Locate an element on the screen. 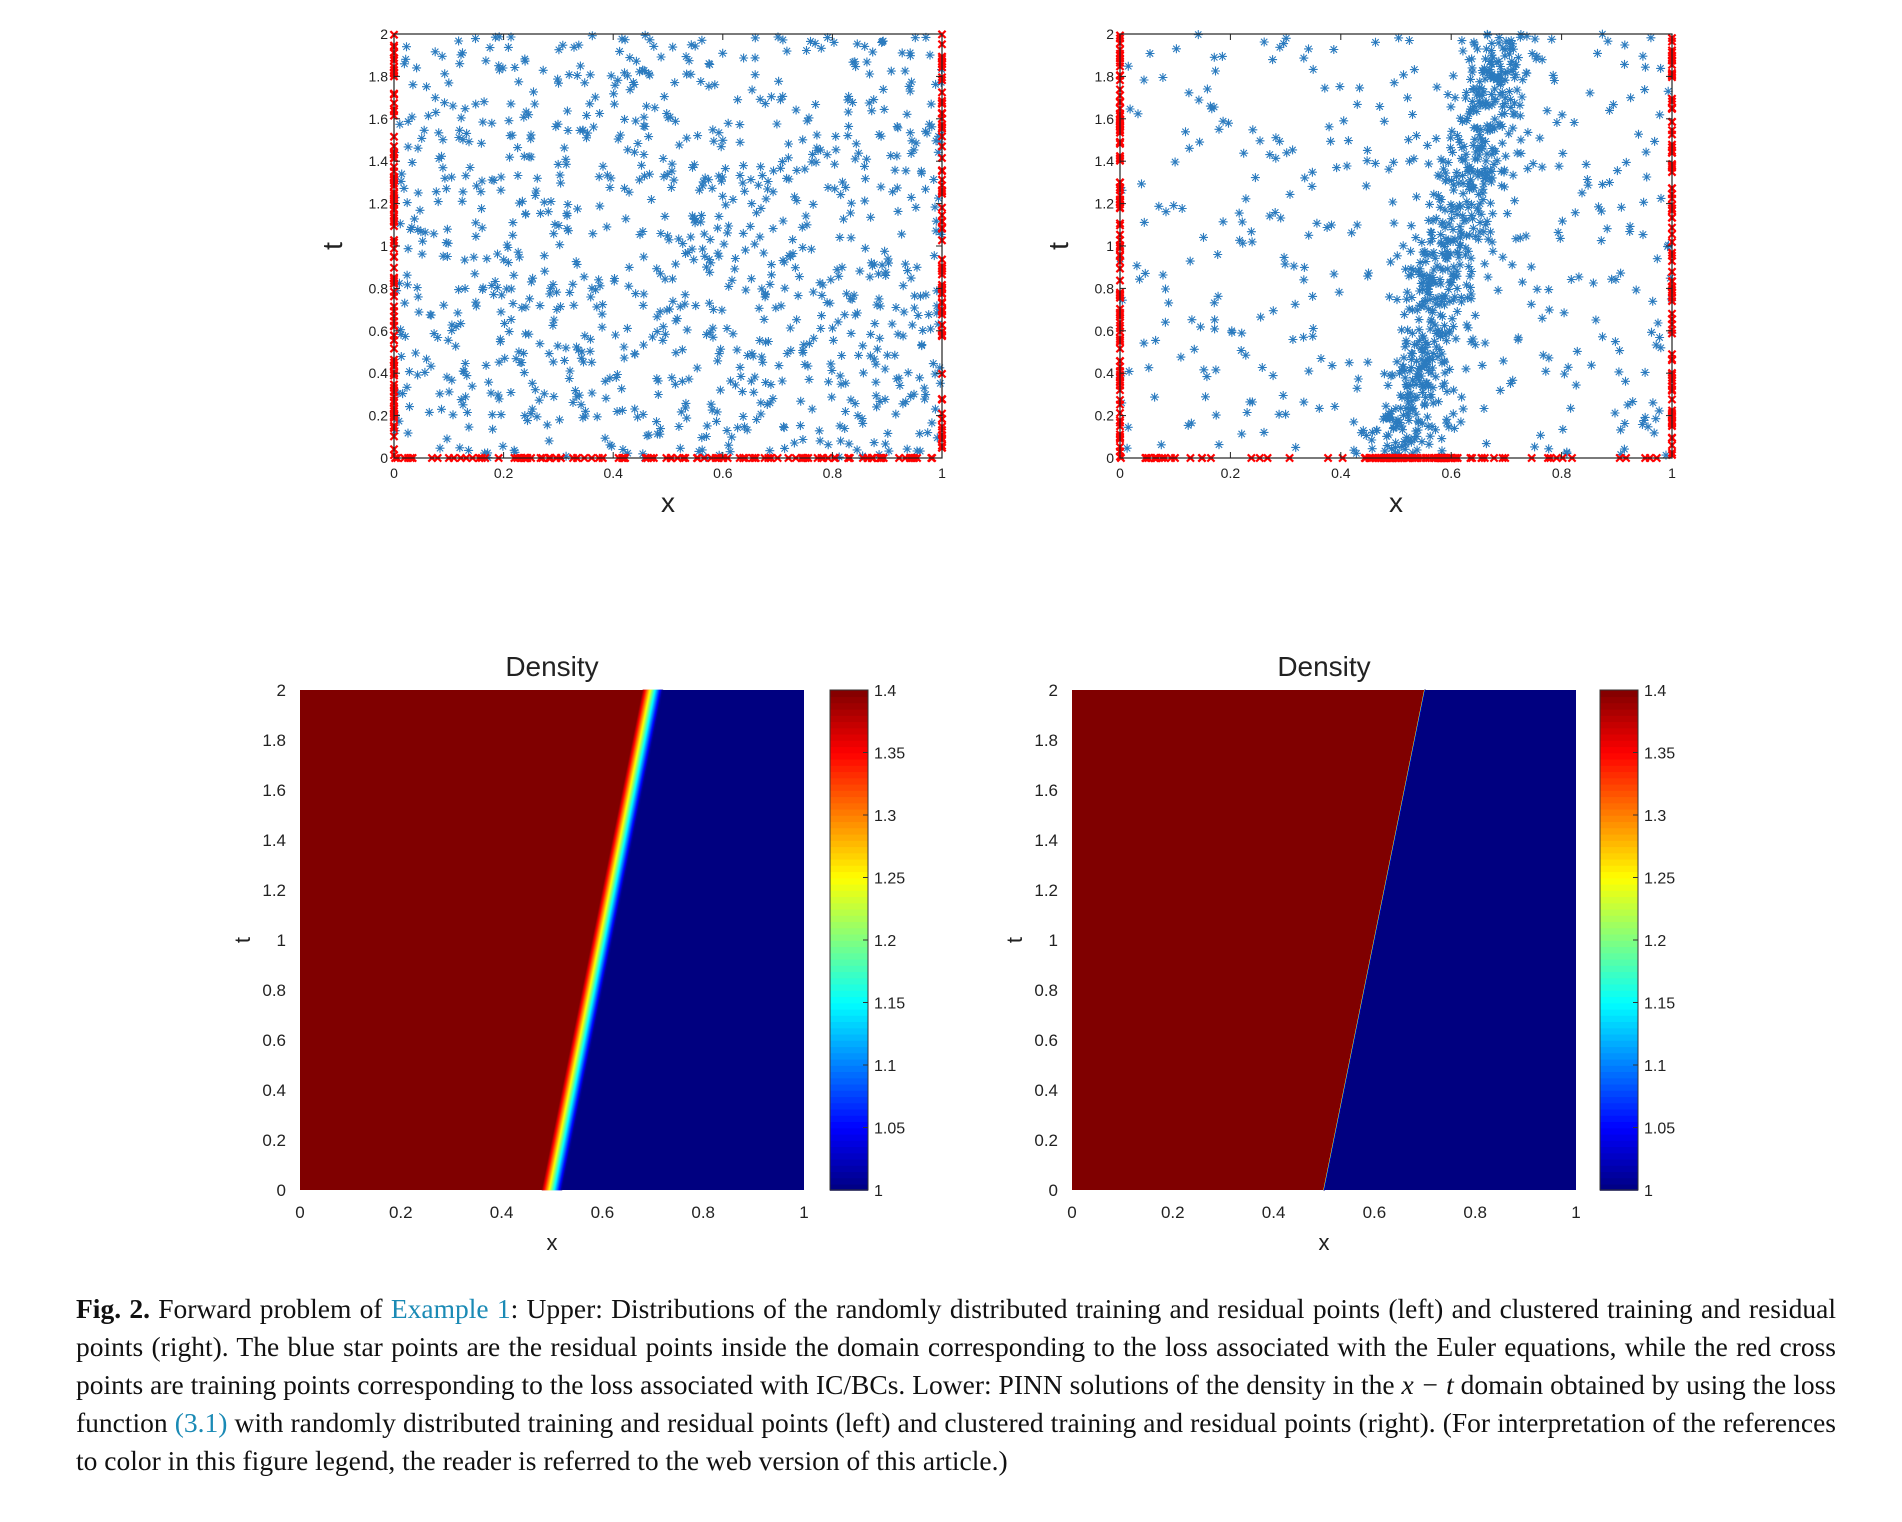 The width and height of the screenshot is (1902, 1522). caption-link-equation: (3.1) is located at coordinates (201, 1422).